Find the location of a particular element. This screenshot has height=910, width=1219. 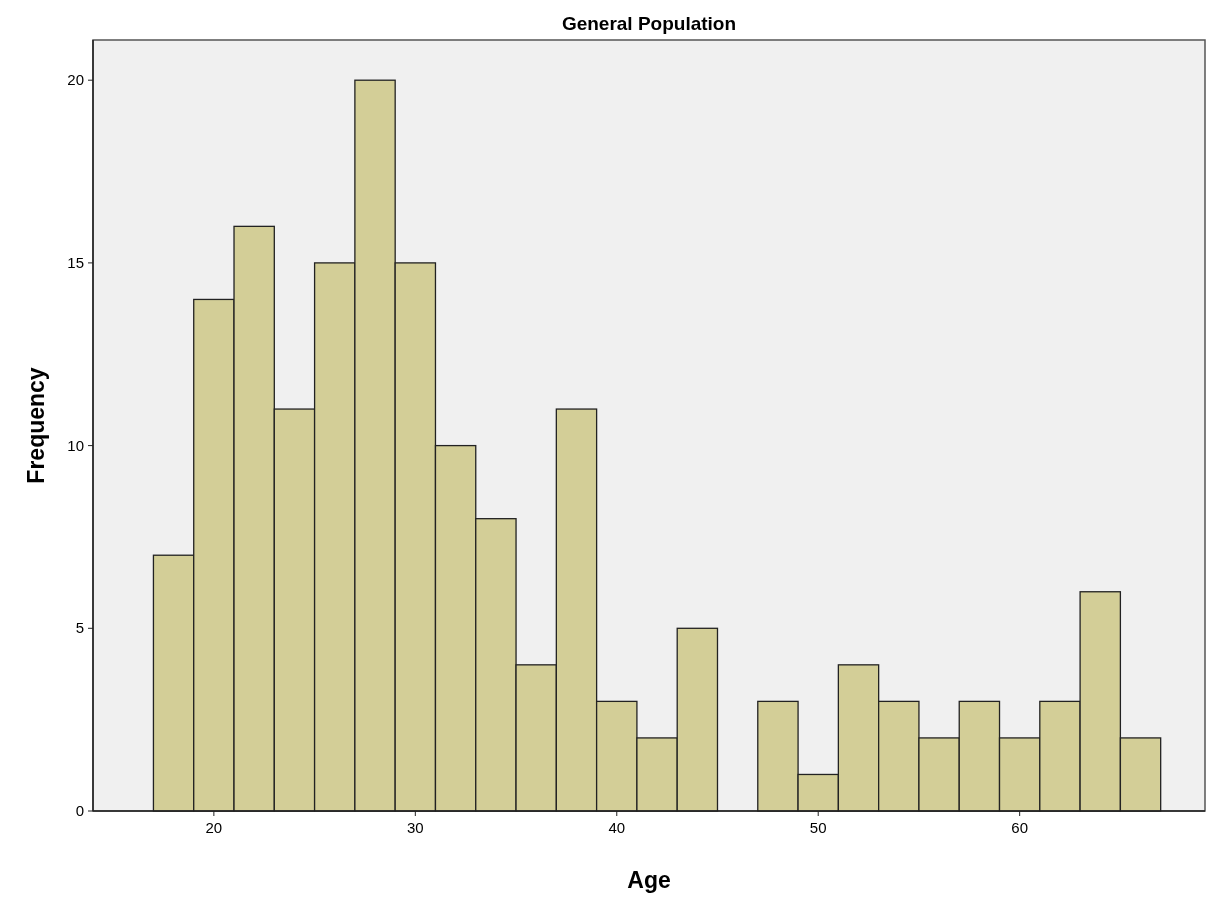

x-axis-title: Age is located at coordinates (649, 880).